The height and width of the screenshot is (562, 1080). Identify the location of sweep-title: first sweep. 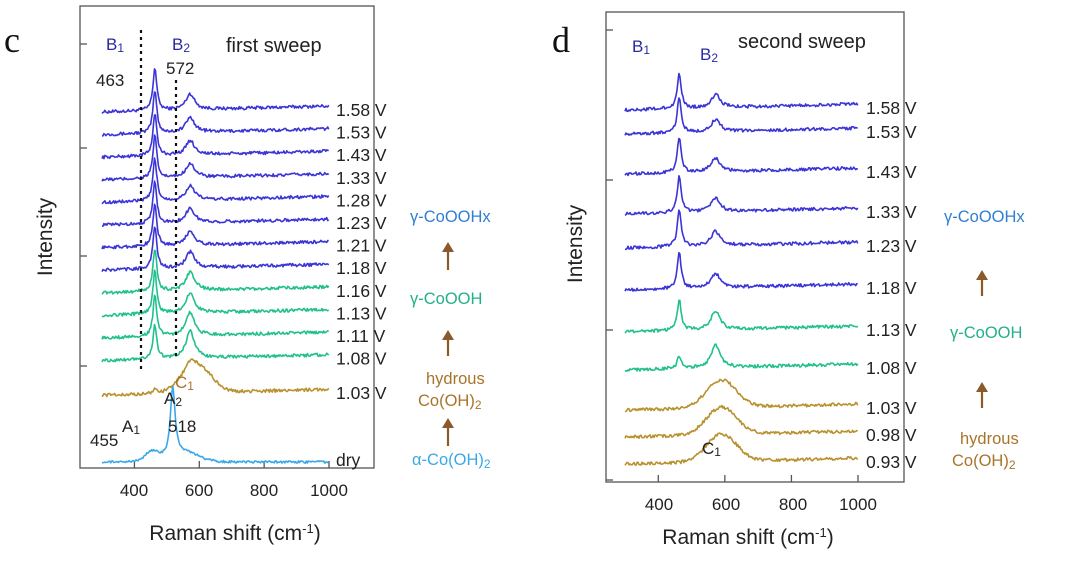
(274, 46).